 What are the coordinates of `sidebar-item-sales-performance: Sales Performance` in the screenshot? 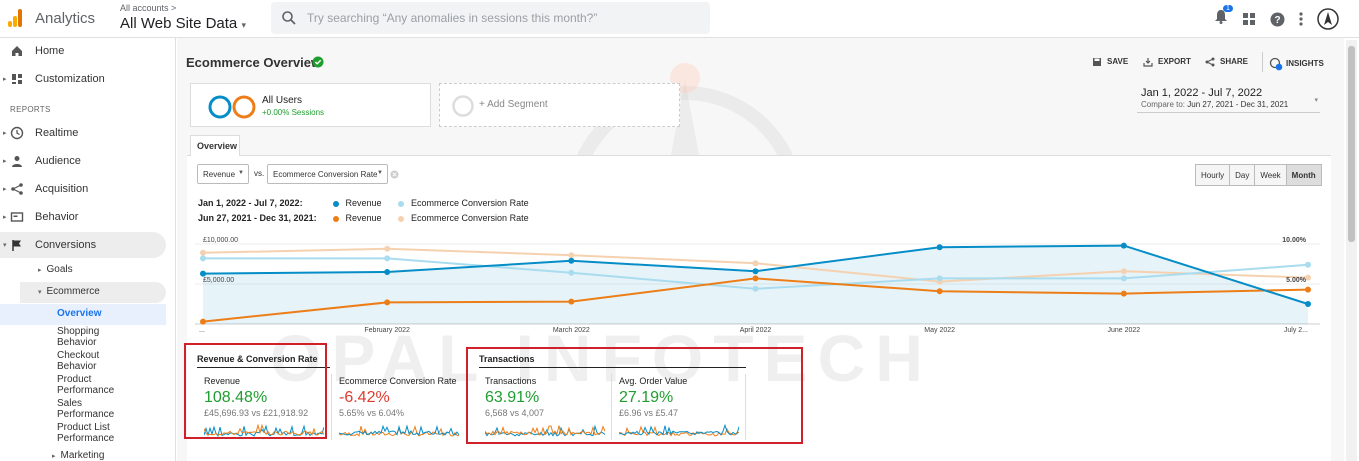 It's located at (86, 409).